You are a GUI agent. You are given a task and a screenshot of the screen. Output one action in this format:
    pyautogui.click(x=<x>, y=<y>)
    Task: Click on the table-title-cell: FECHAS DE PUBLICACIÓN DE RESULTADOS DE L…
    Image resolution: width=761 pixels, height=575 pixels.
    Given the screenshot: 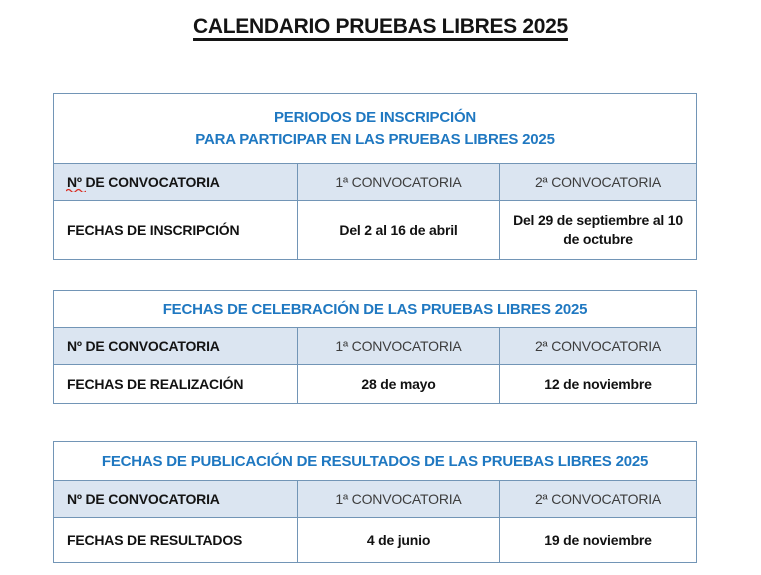 What is the action you would take?
    pyautogui.click(x=375, y=461)
    